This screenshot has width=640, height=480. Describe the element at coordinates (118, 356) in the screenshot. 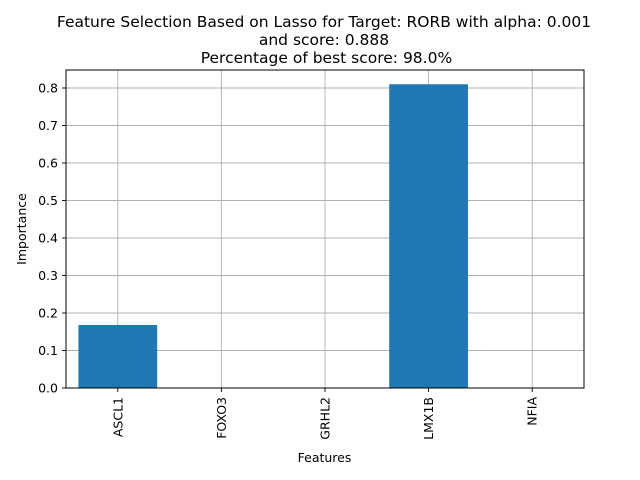

I see `bar-ascl1` at that location.